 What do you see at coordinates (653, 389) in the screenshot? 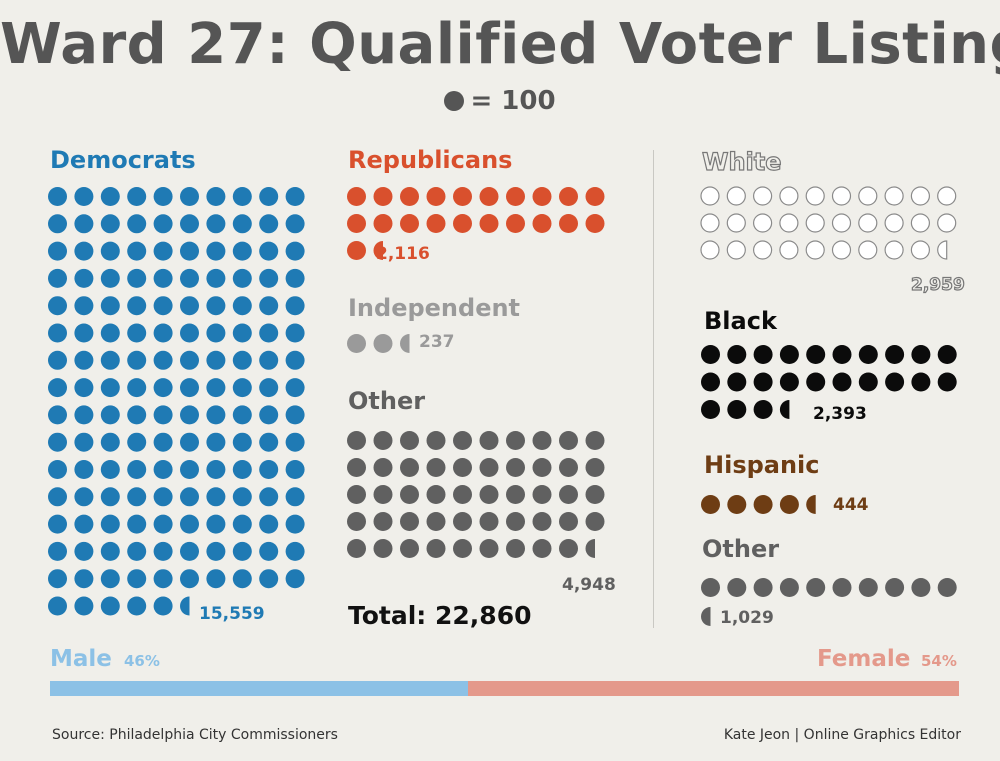
I see `column-divider` at bounding box center [653, 389].